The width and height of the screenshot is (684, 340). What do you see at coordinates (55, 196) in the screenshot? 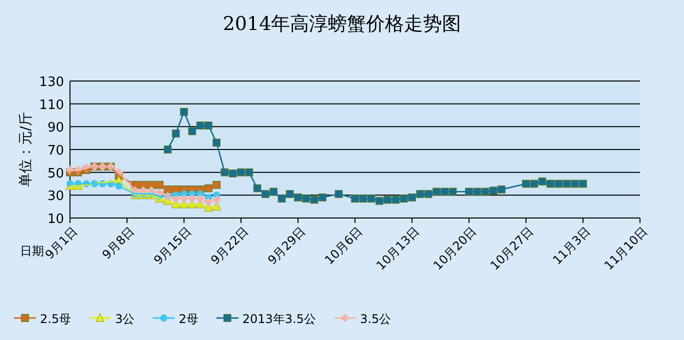
I see `y-tick-label: 30` at bounding box center [55, 196].